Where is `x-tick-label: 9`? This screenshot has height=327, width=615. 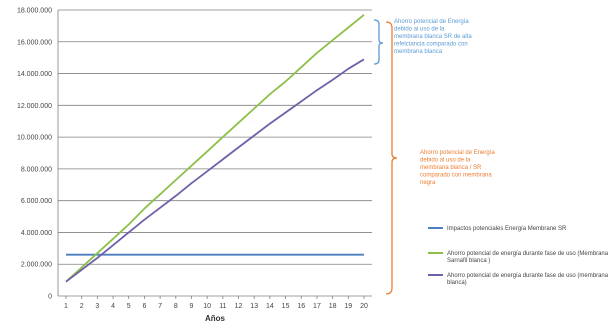
x-tick-label: 9 is located at coordinates (192, 306).